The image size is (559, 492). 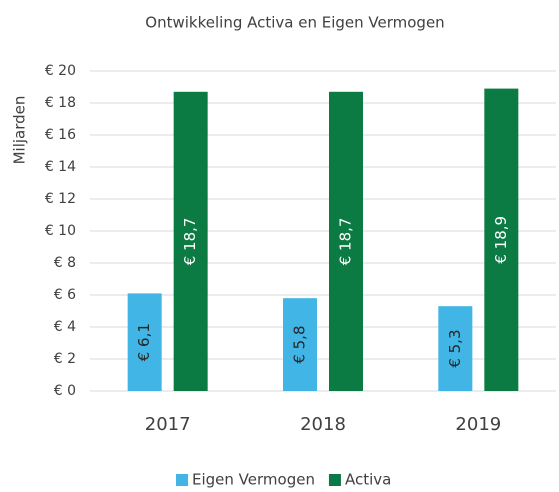 What do you see at coordinates (60, 135) in the screenshot?
I see `y-tick-label: € 16` at bounding box center [60, 135].